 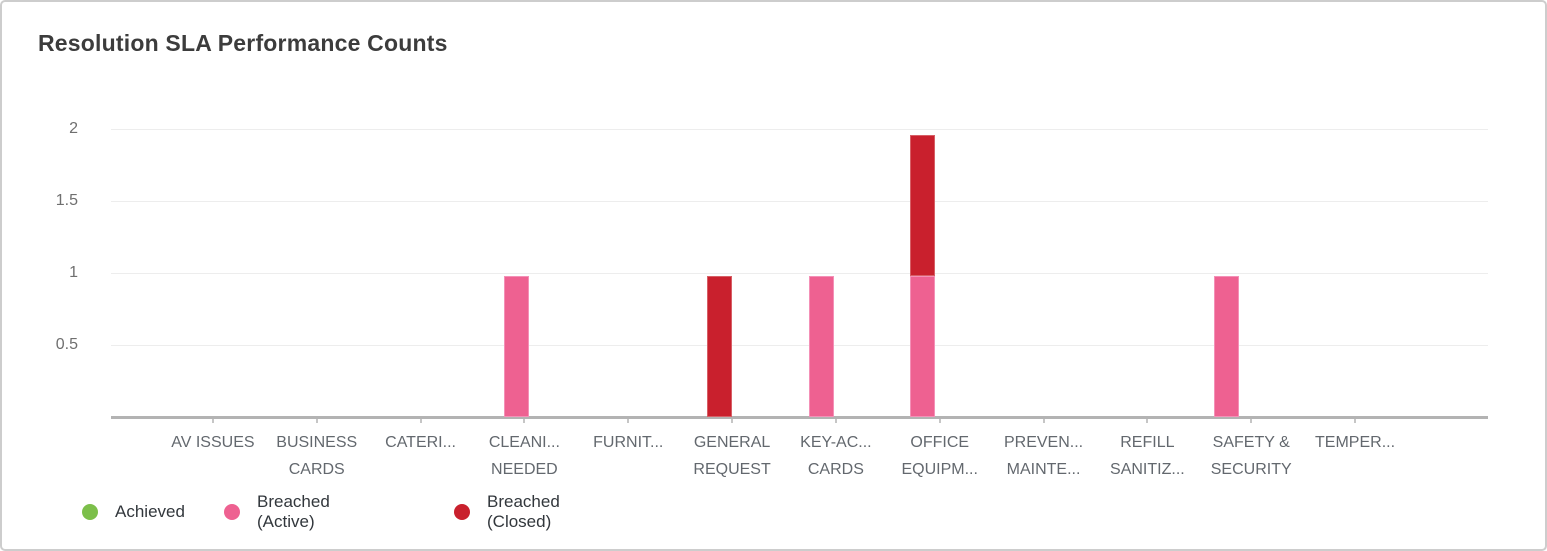 What do you see at coordinates (73, 272) in the screenshot?
I see `y-axis-tick-label: 1` at bounding box center [73, 272].